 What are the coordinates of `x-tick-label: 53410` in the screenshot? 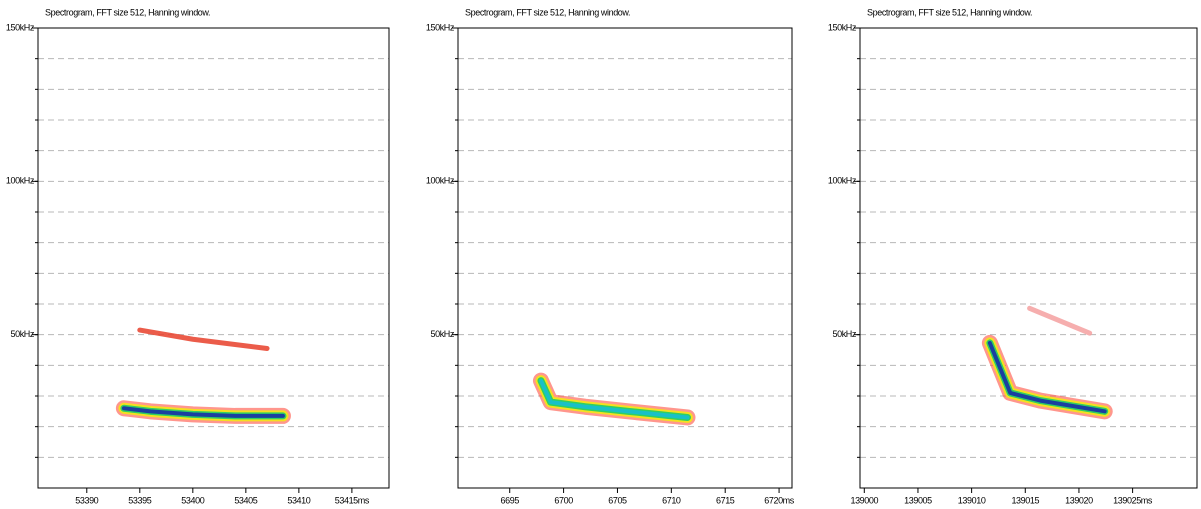 It's located at (298, 500).